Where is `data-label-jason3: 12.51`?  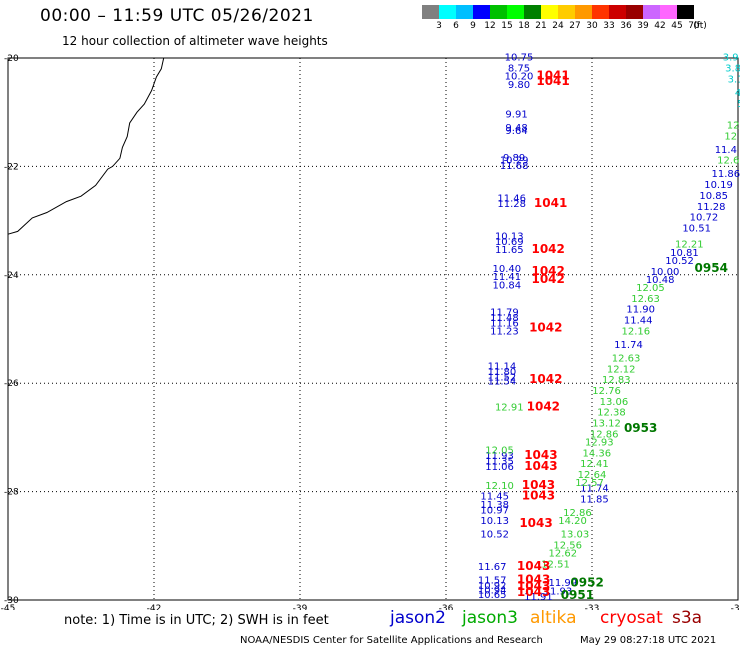
data-label-jason3: 12.51 is located at coordinates (555, 564).